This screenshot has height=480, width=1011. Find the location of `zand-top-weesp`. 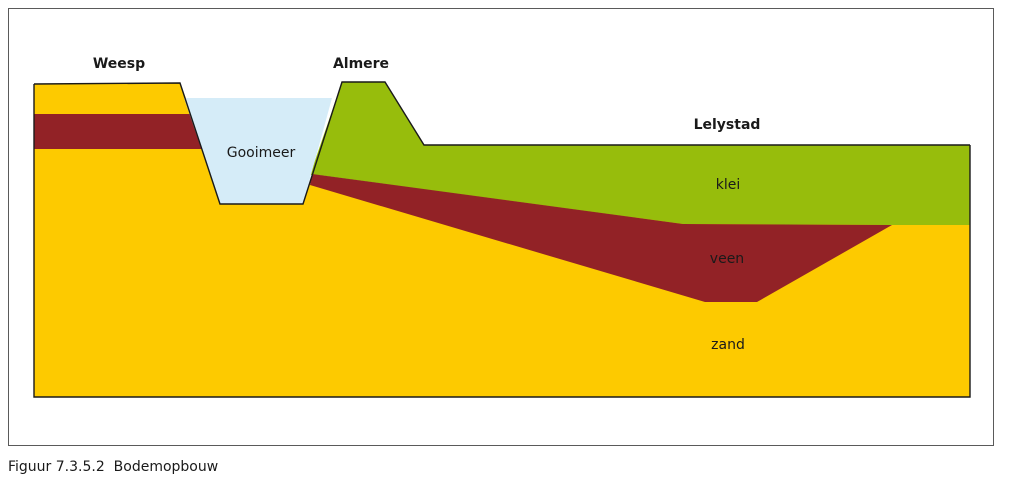

zand-top-weesp is located at coordinates (113, 98).